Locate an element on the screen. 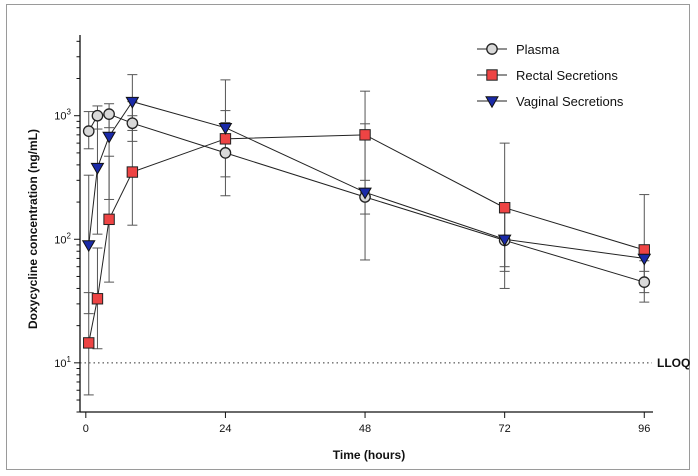 Image resolution: width=698 pixels, height=476 pixels. lloq-label: LLOQ is located at coordinates (673, 363).